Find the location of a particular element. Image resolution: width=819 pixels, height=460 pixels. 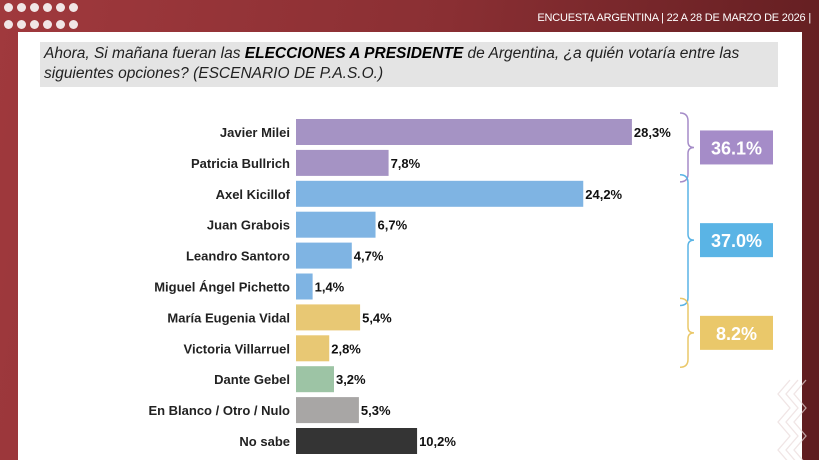

category-label: Leandro Santoro is located at coordinates (238, 256).